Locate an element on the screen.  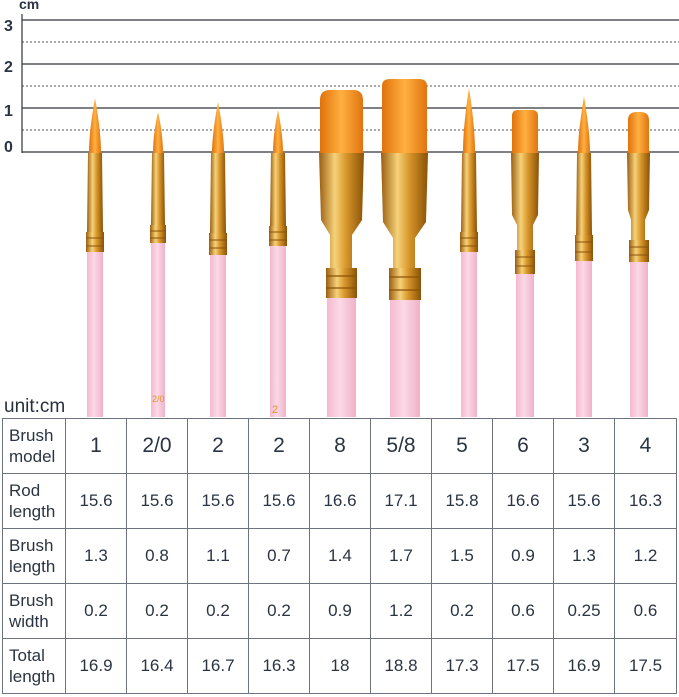
brush-size-mark: 2/0 is located at coordinates (158, 399).